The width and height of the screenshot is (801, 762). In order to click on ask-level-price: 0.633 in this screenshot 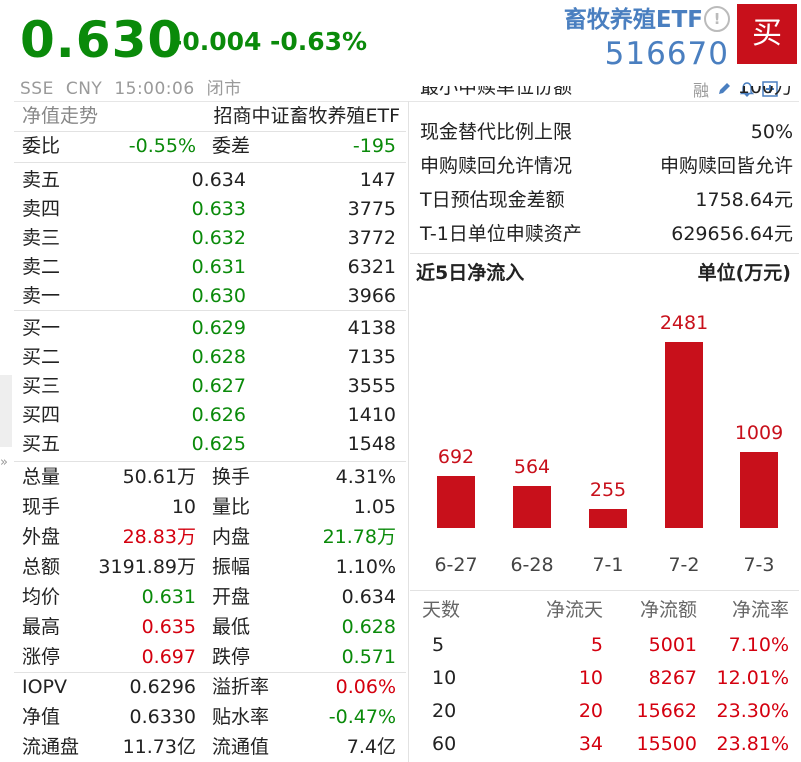, I will do `click(218, 209)`.